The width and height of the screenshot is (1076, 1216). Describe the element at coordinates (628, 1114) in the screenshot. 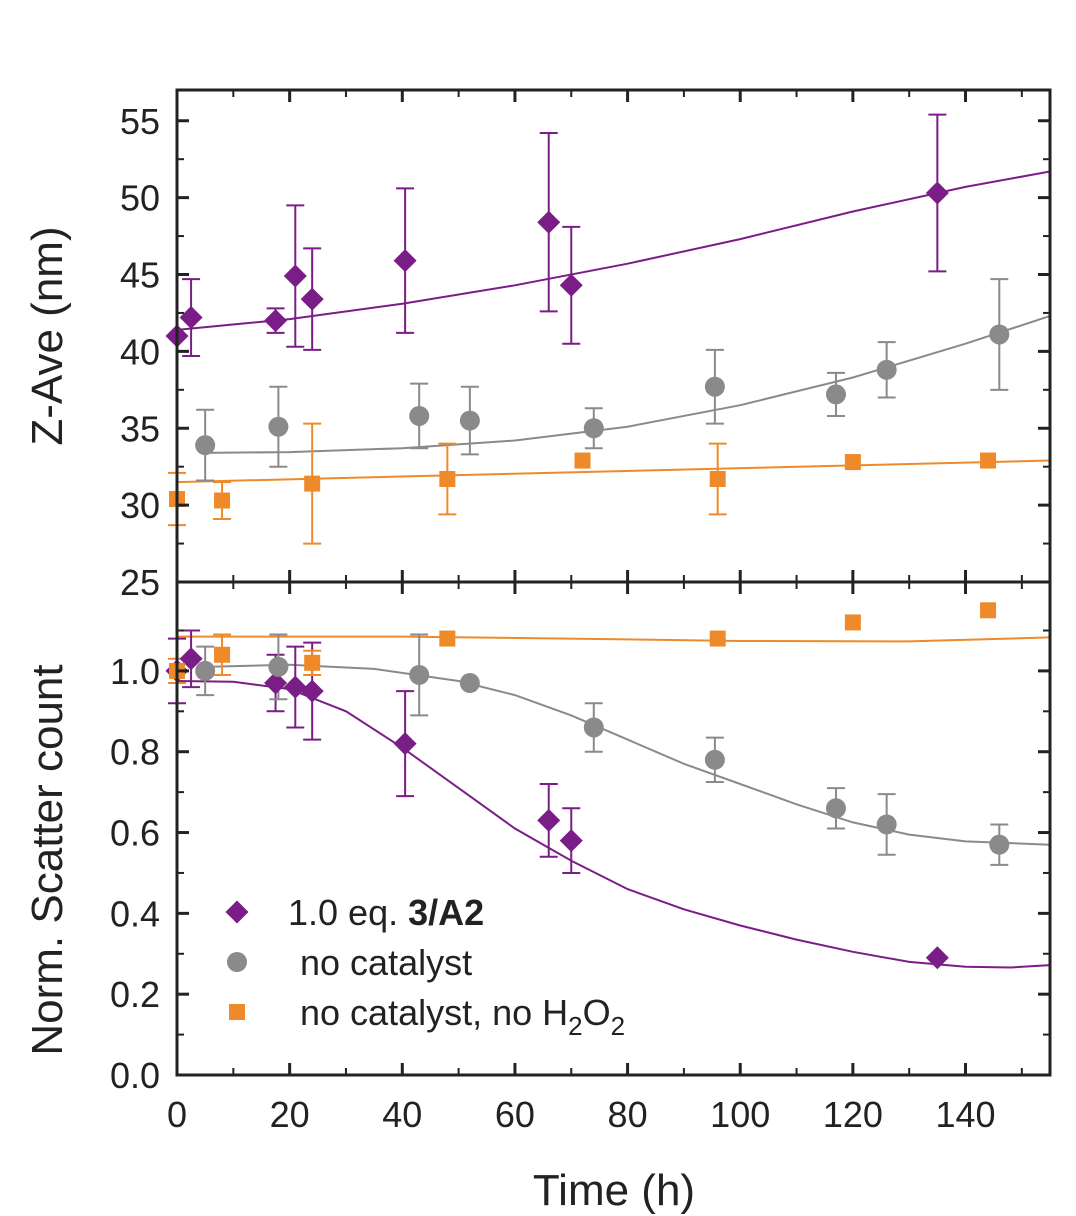

I see `xtick-label-4: 80` at that location.